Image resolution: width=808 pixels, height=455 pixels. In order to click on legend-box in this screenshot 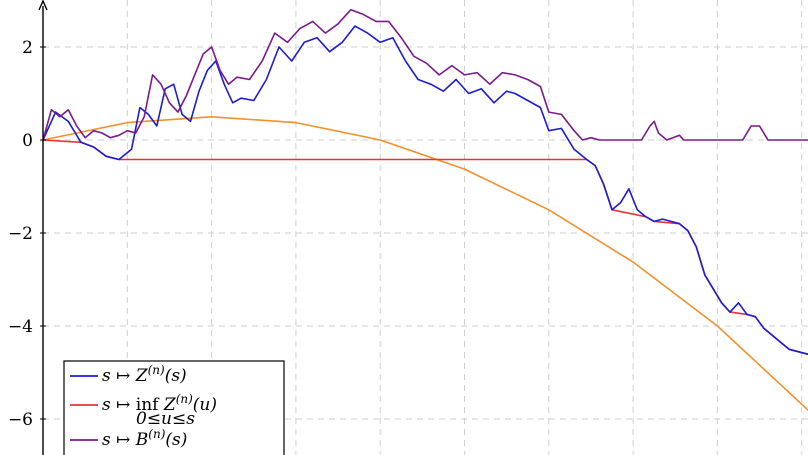, I will do `click(174, 407)`.